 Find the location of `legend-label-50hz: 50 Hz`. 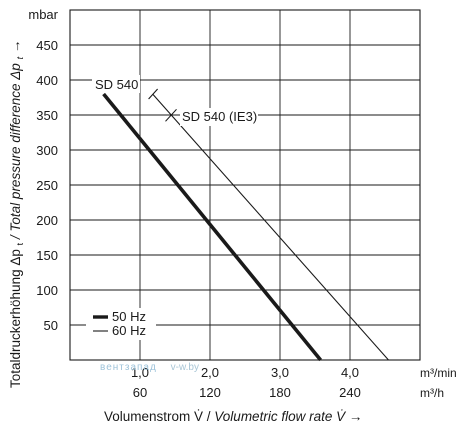

legend-label-50hz: 50 Hz is located at coordinates (129, 316).